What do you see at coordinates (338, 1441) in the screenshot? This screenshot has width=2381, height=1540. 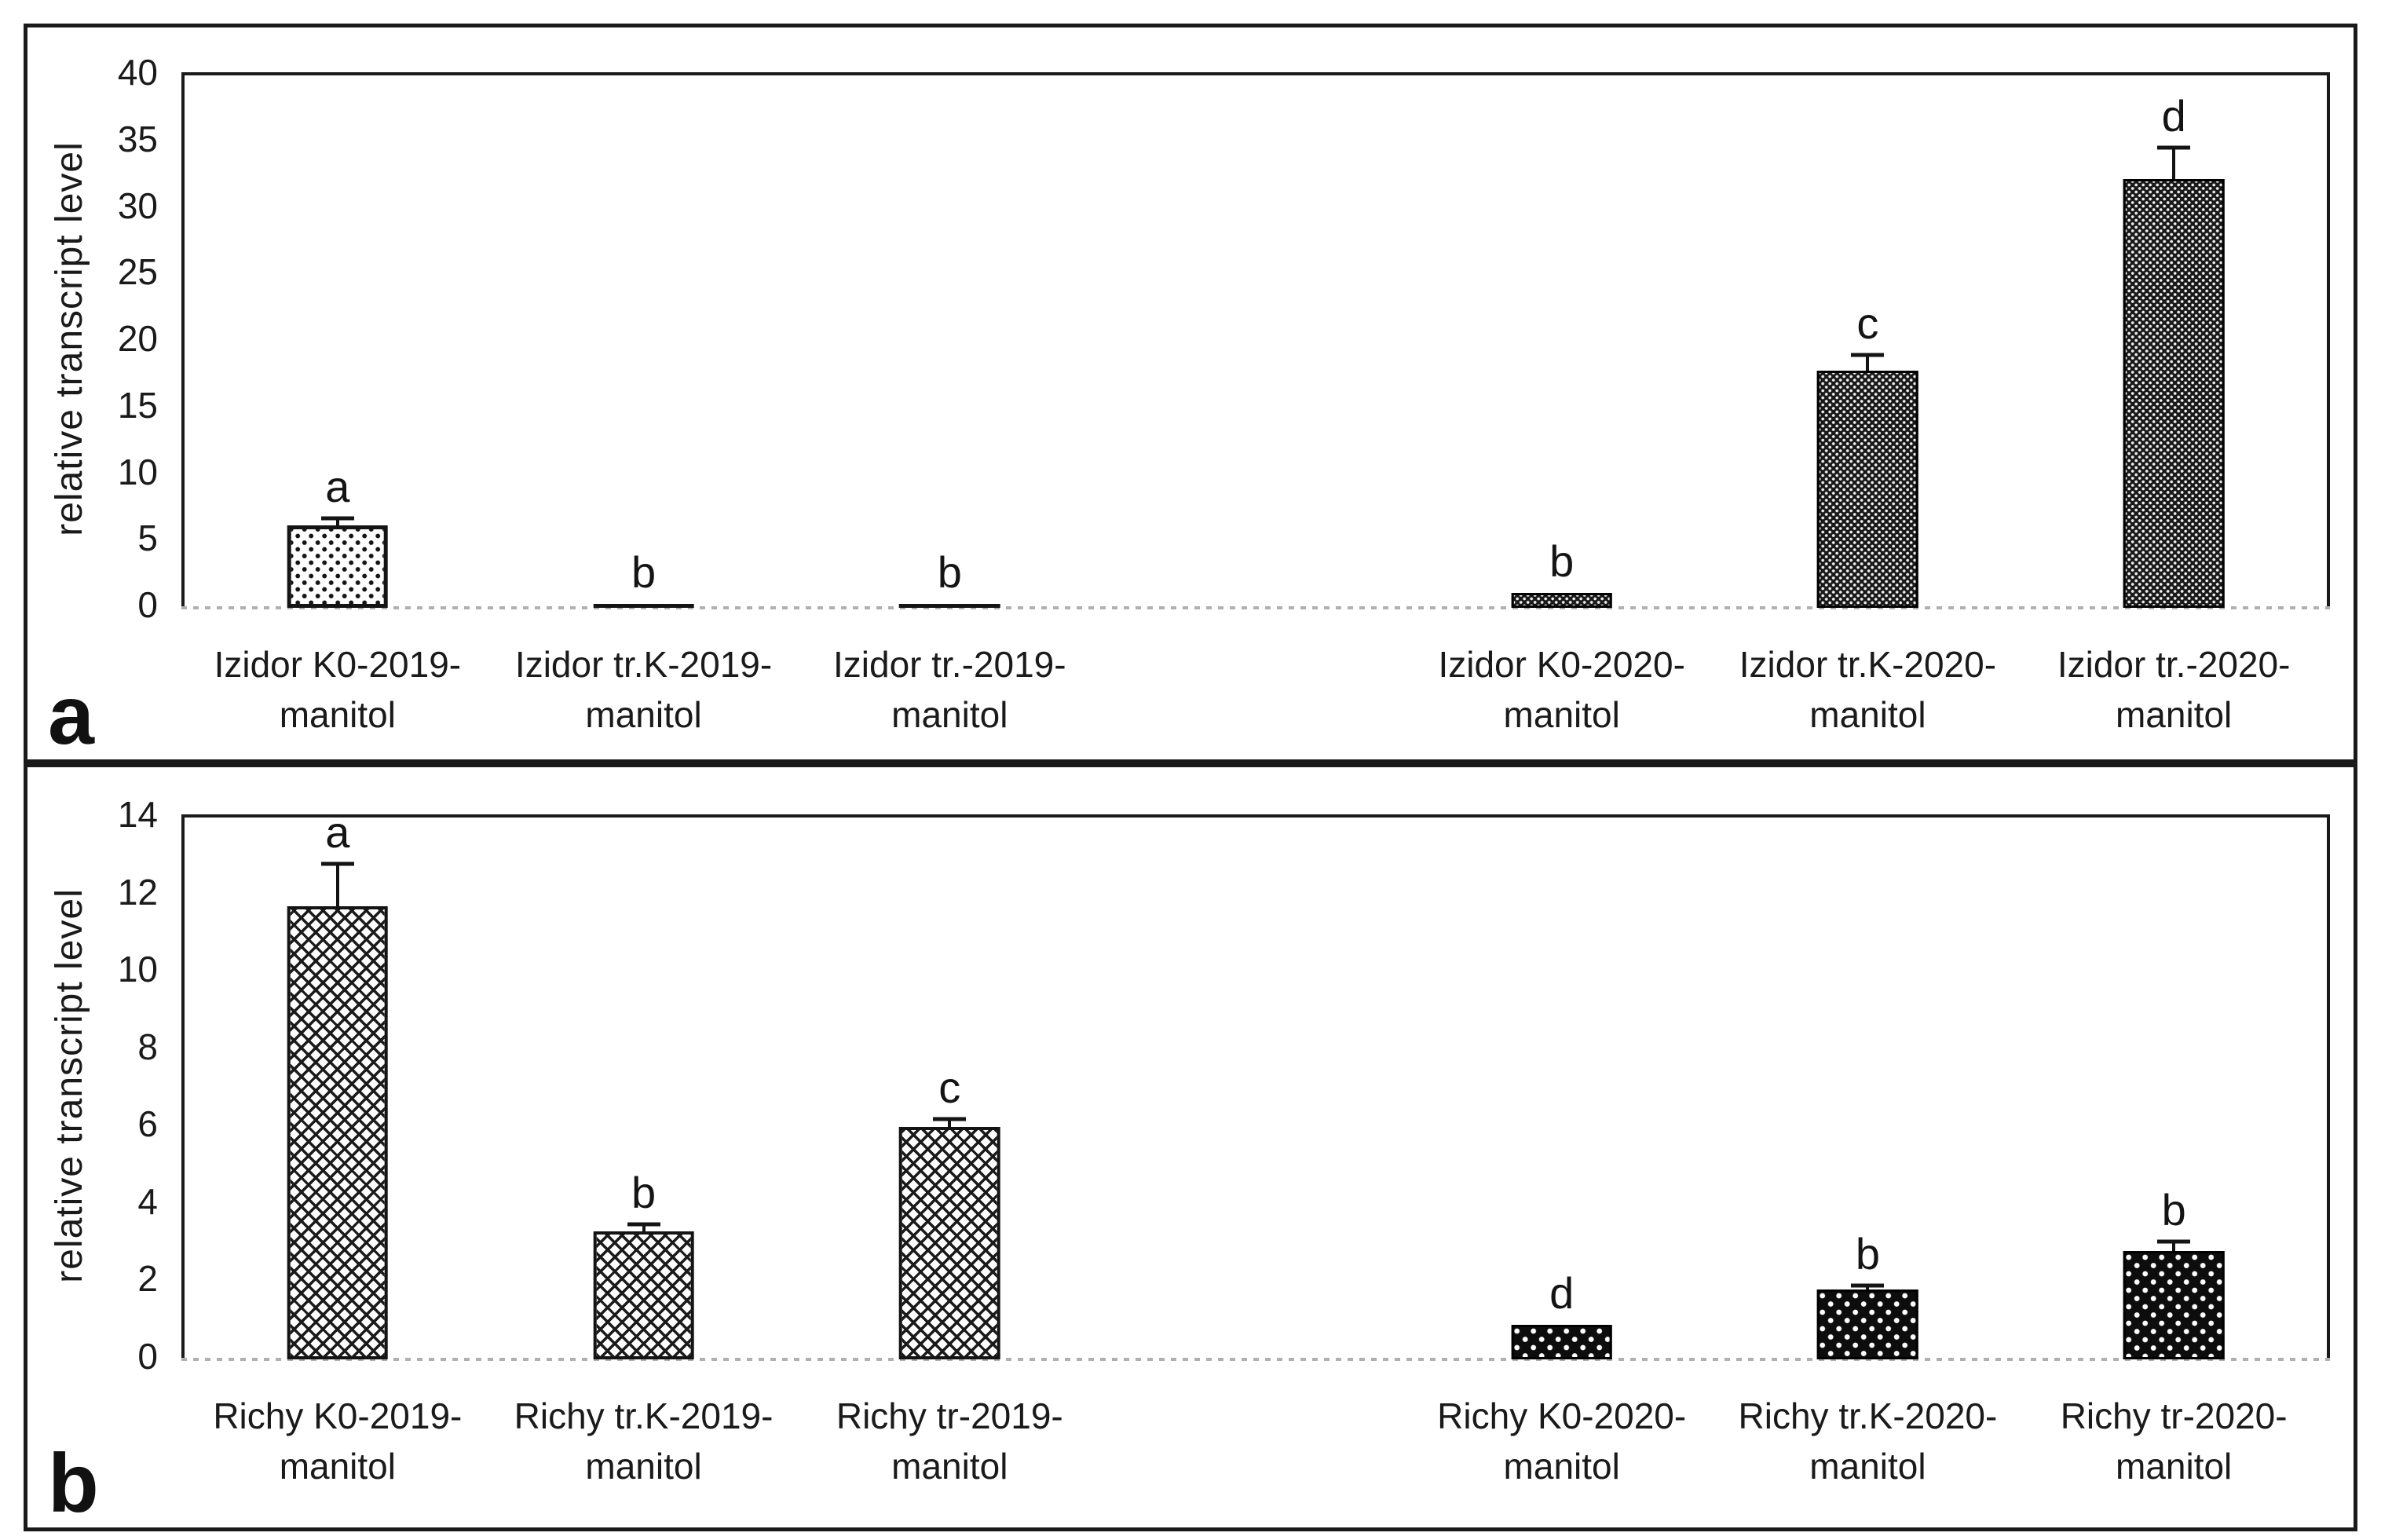 I see `x-category-label: Richy K0-2019- manitol` at bounding box center [338, 1441].